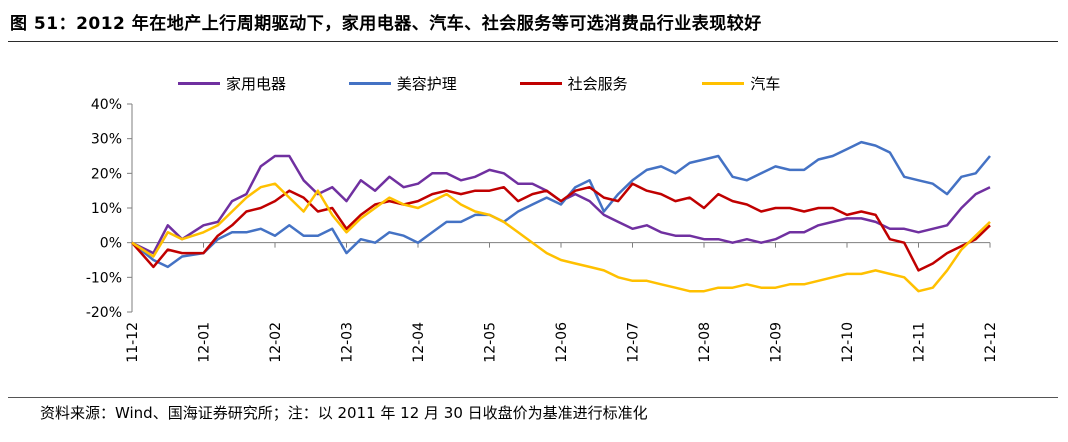 The height and width of the screenshot is (442, 1068). What do you see at coordinates (723, 83) in the screenshot?
I see `legend-swatch-auto` at bounding box center [723, 83].